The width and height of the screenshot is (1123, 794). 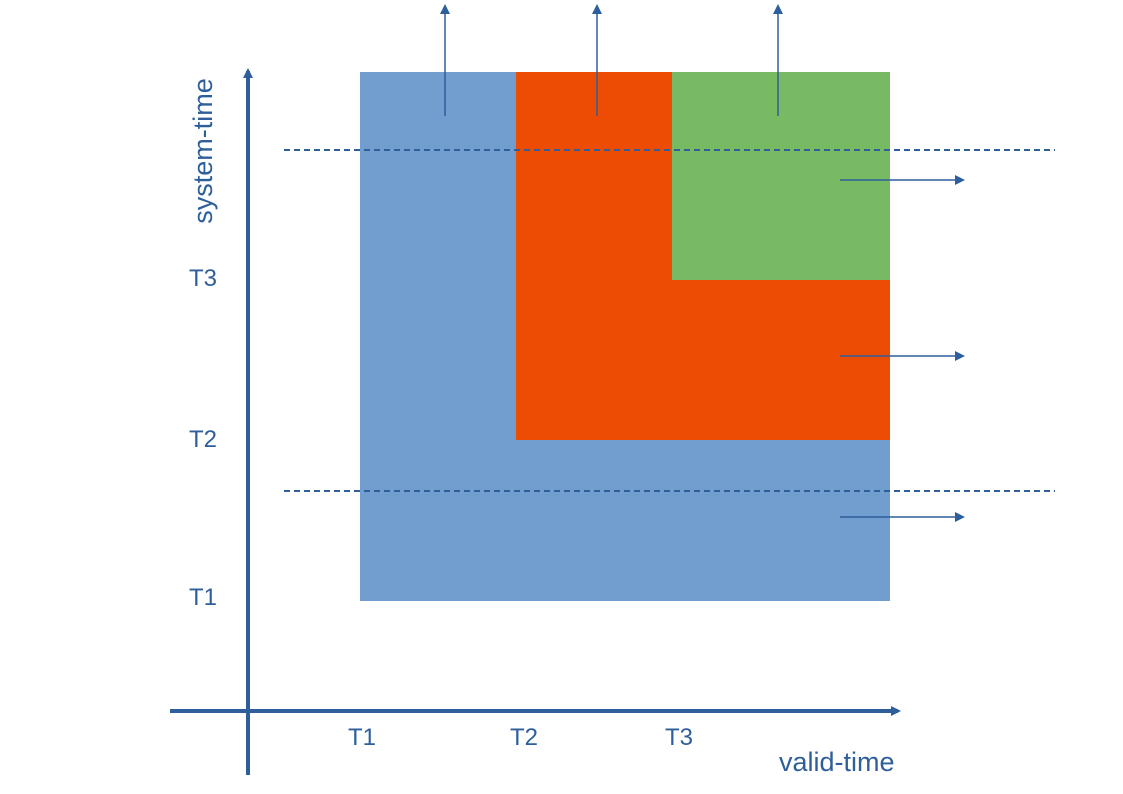 I want to click on x-tick-t2: T2, so click(x=524, y=737).